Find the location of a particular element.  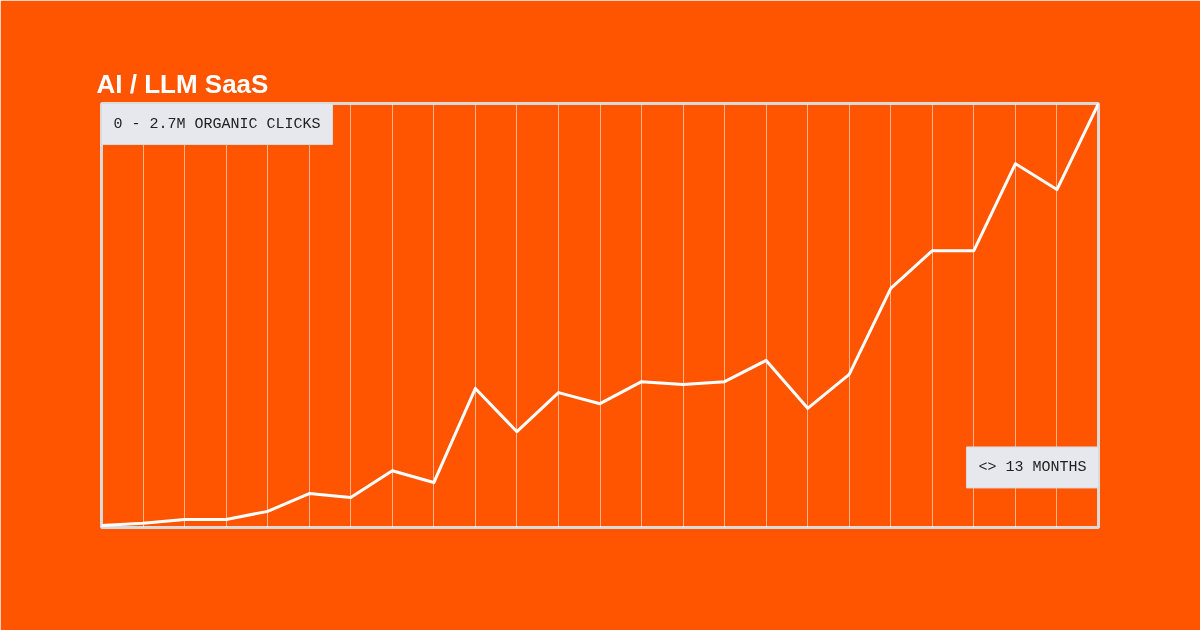

annotation: <> 13 MONTHS is located at coordinates (1032, 467).